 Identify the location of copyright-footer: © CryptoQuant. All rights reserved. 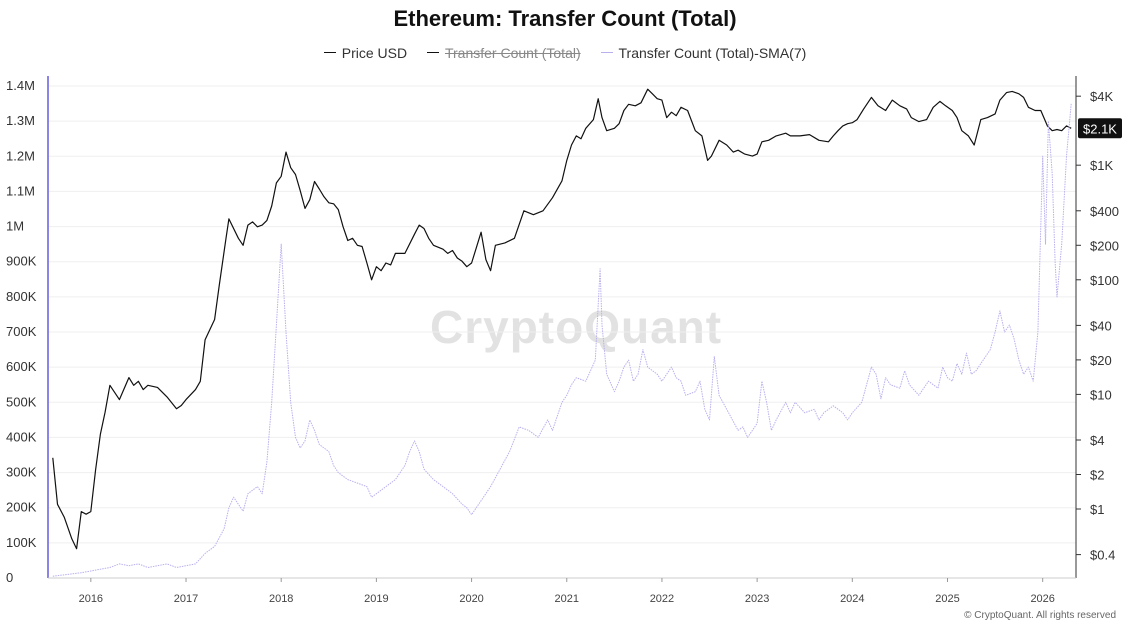
(1040, 615).